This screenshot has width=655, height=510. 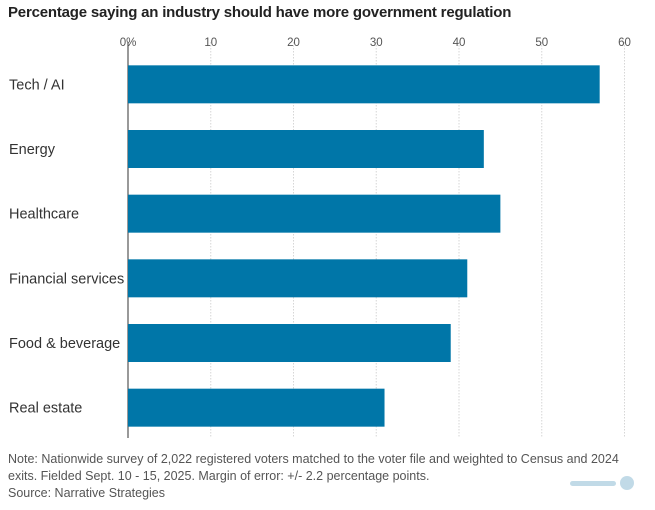 What do you see at coordinates (44, 215) in the screenshot?
I see `category-label: Healthcare` at bounding box center [44, 215].